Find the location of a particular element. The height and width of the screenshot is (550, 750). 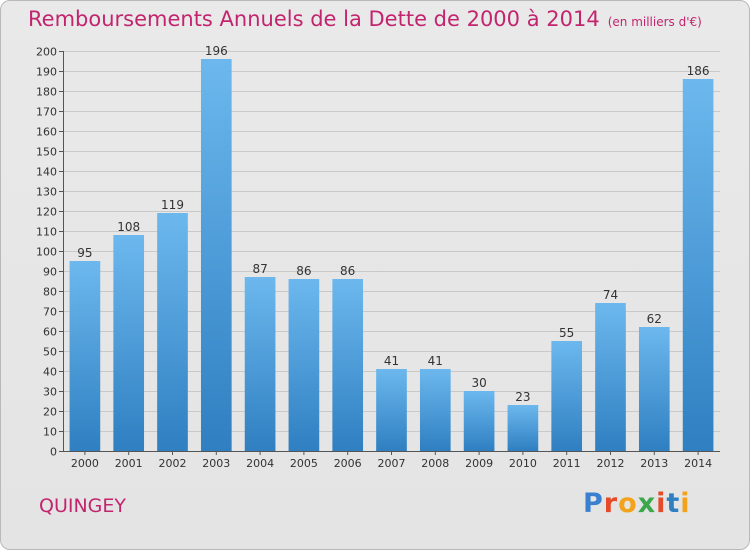

x-tick-label-2011: 2011 is located at coordinates (567, 463).